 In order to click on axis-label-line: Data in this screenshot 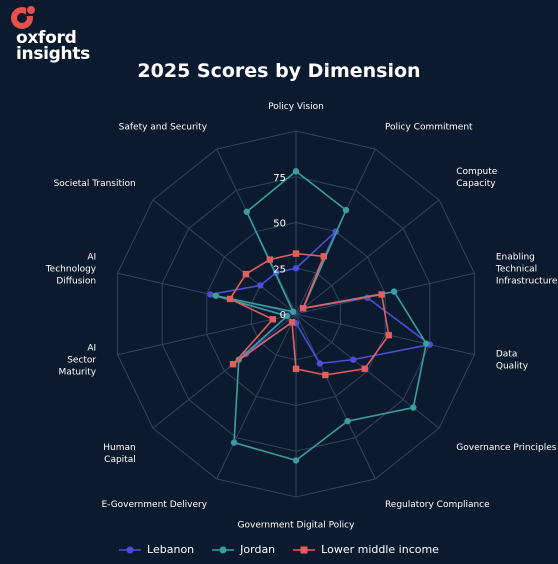, I will do `click(507, 355)`.